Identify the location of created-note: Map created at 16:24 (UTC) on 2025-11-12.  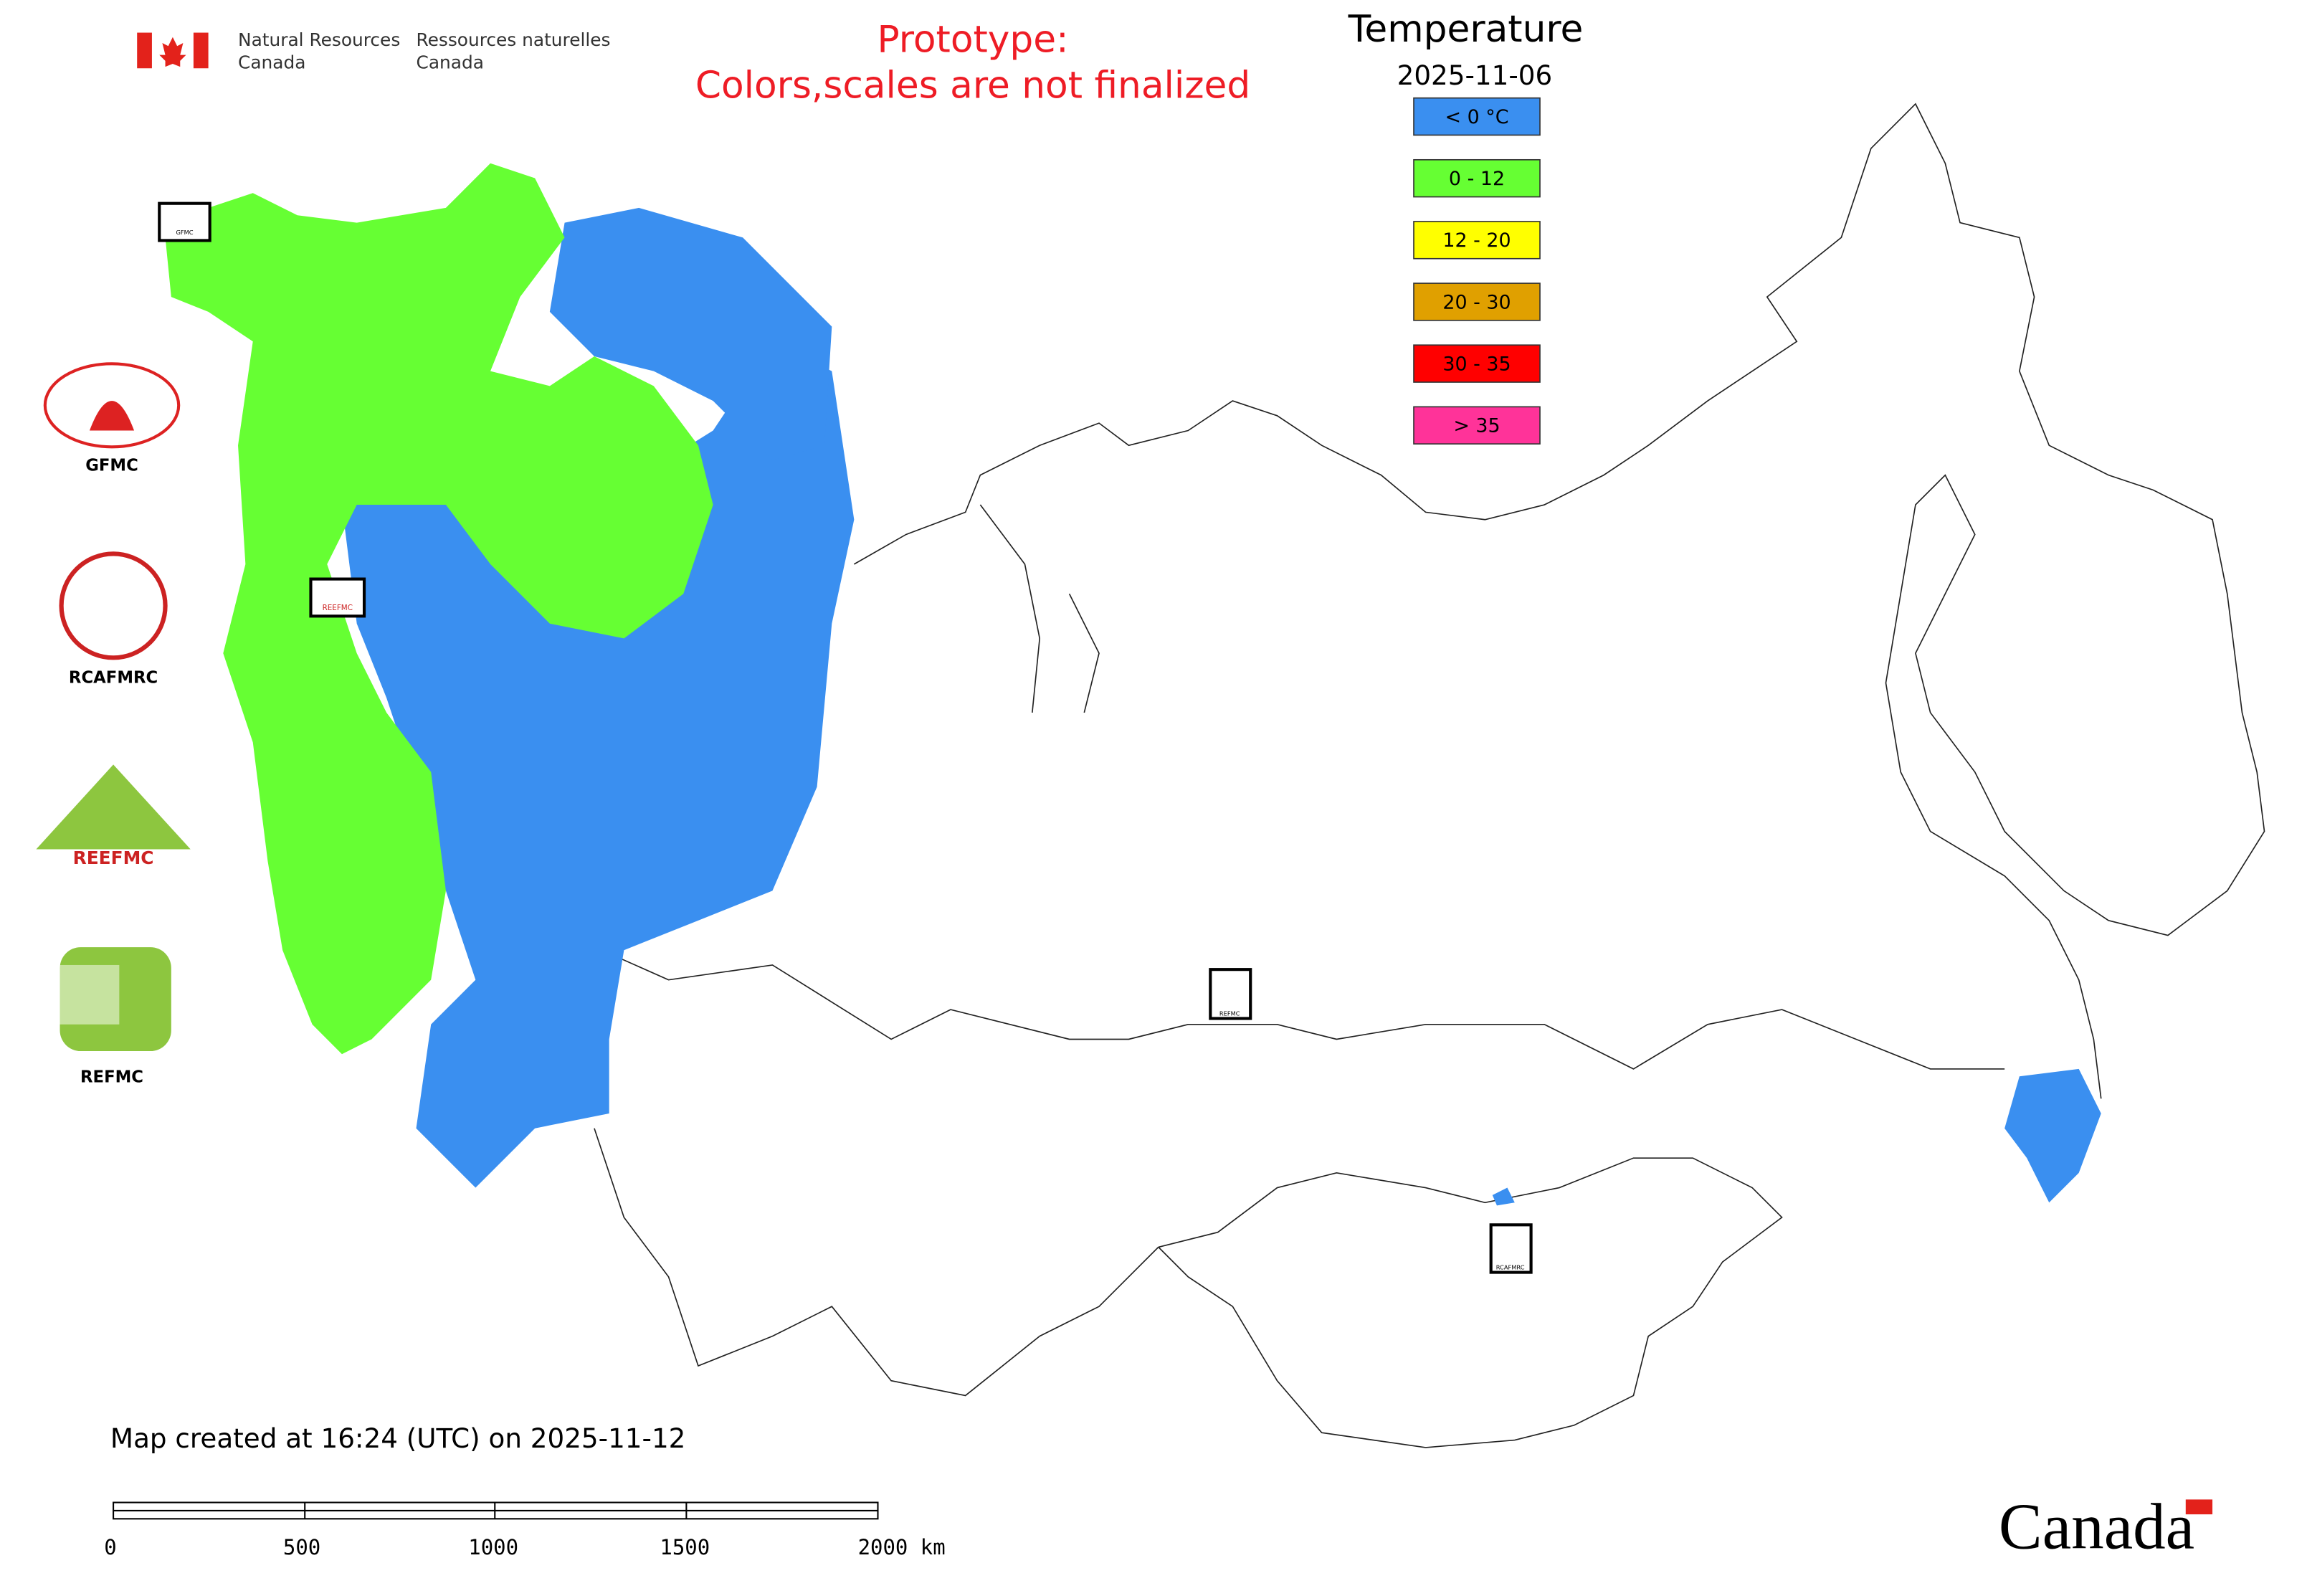
(397, 1438).